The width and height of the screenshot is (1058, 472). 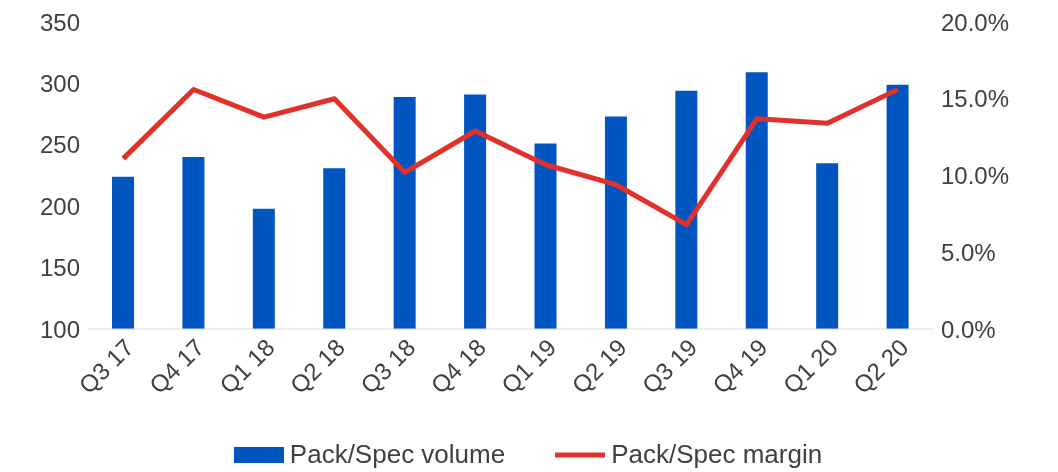 What do you see at coordinates (968, 329) in the screenshot?
I see `y2-tick-label: 0.0%` at bounding box center [968, 329].